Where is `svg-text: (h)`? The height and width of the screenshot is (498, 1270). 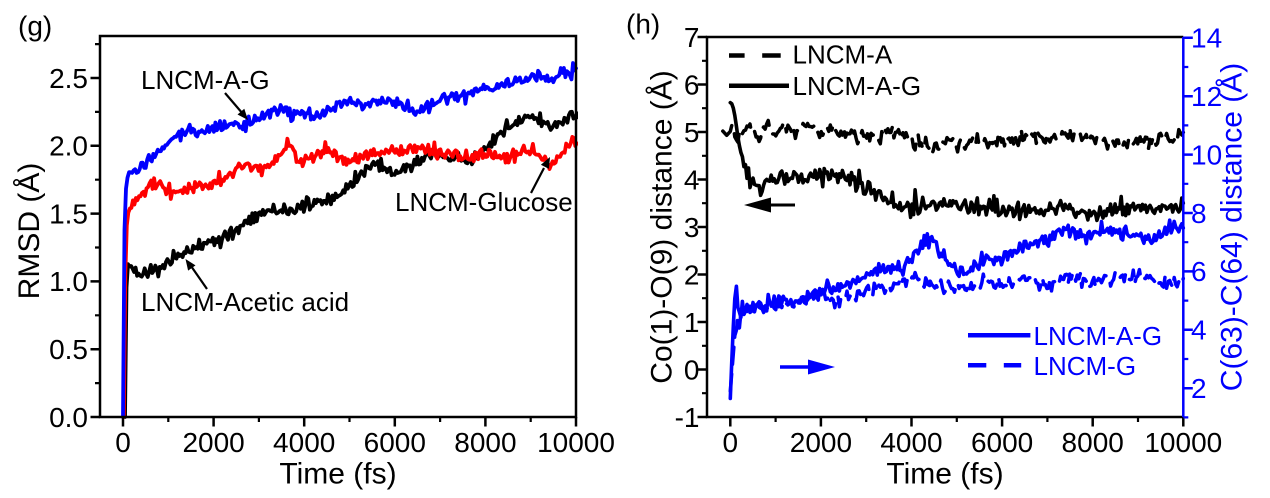 svg-text: (h) is located at coordinates (643, 24).